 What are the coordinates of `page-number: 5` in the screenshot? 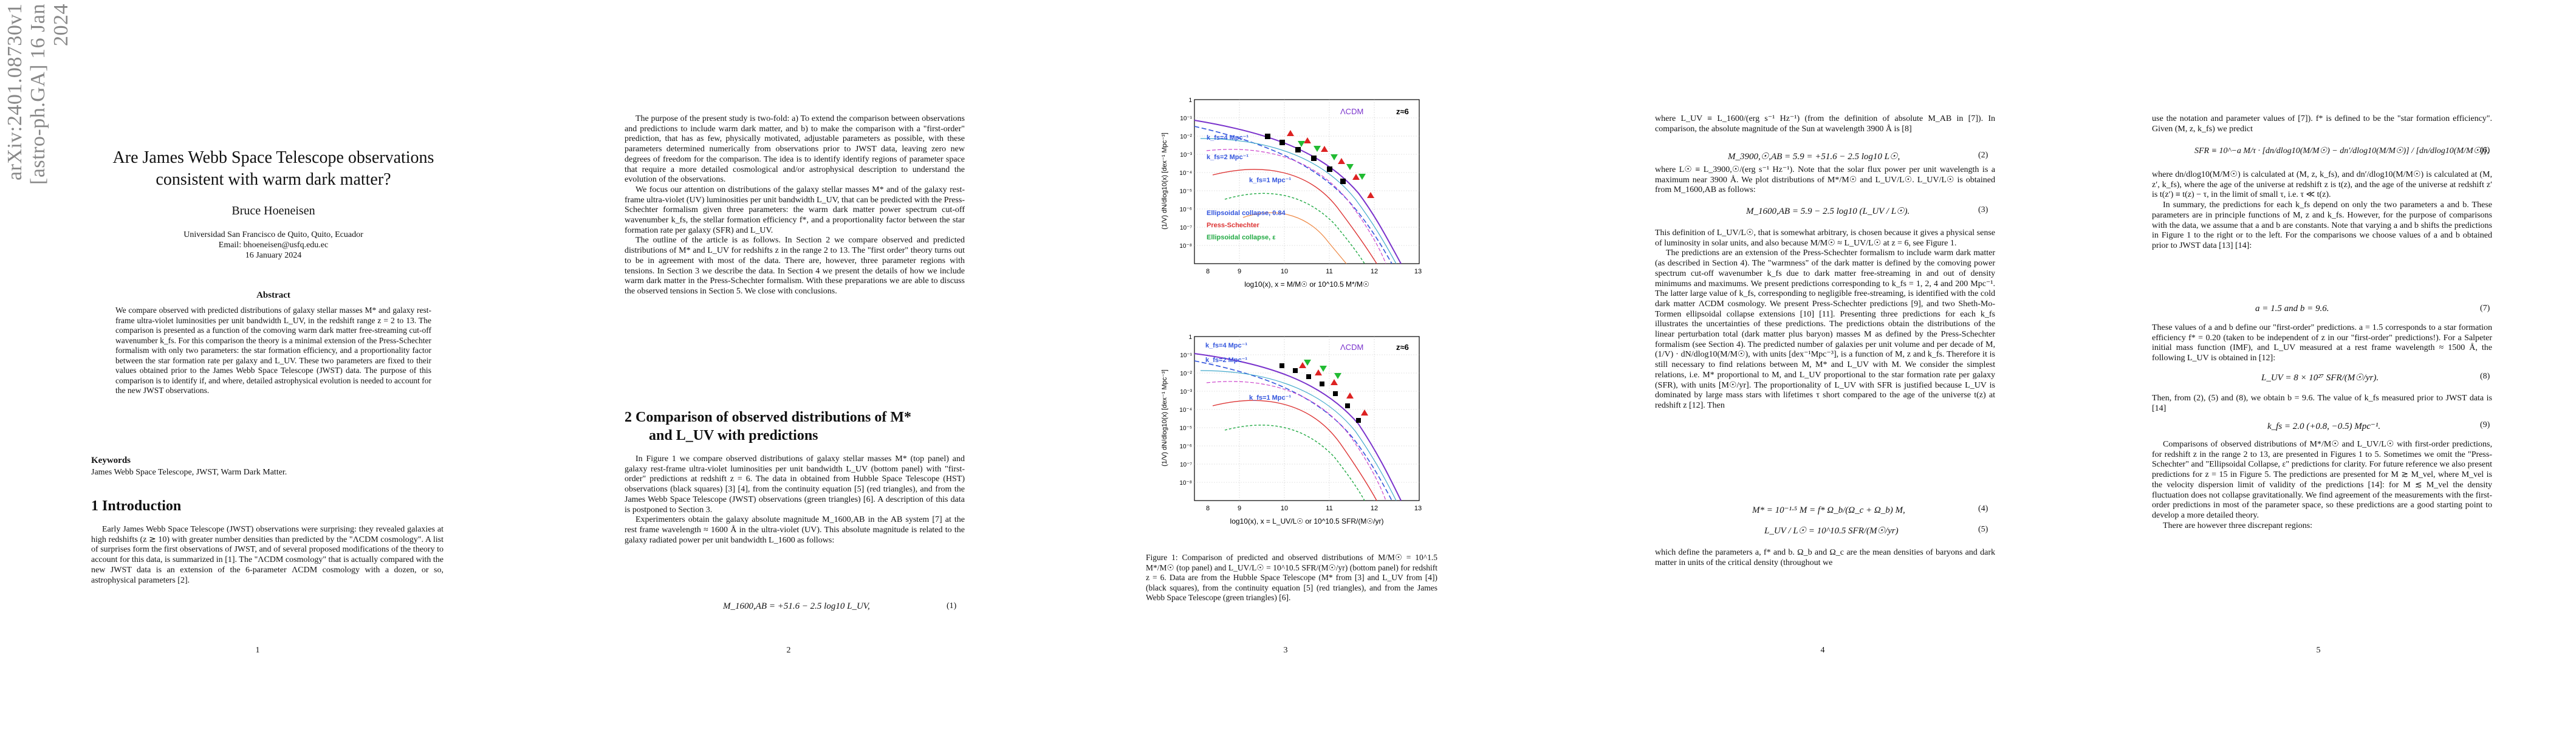 It's located at (2318, 651).